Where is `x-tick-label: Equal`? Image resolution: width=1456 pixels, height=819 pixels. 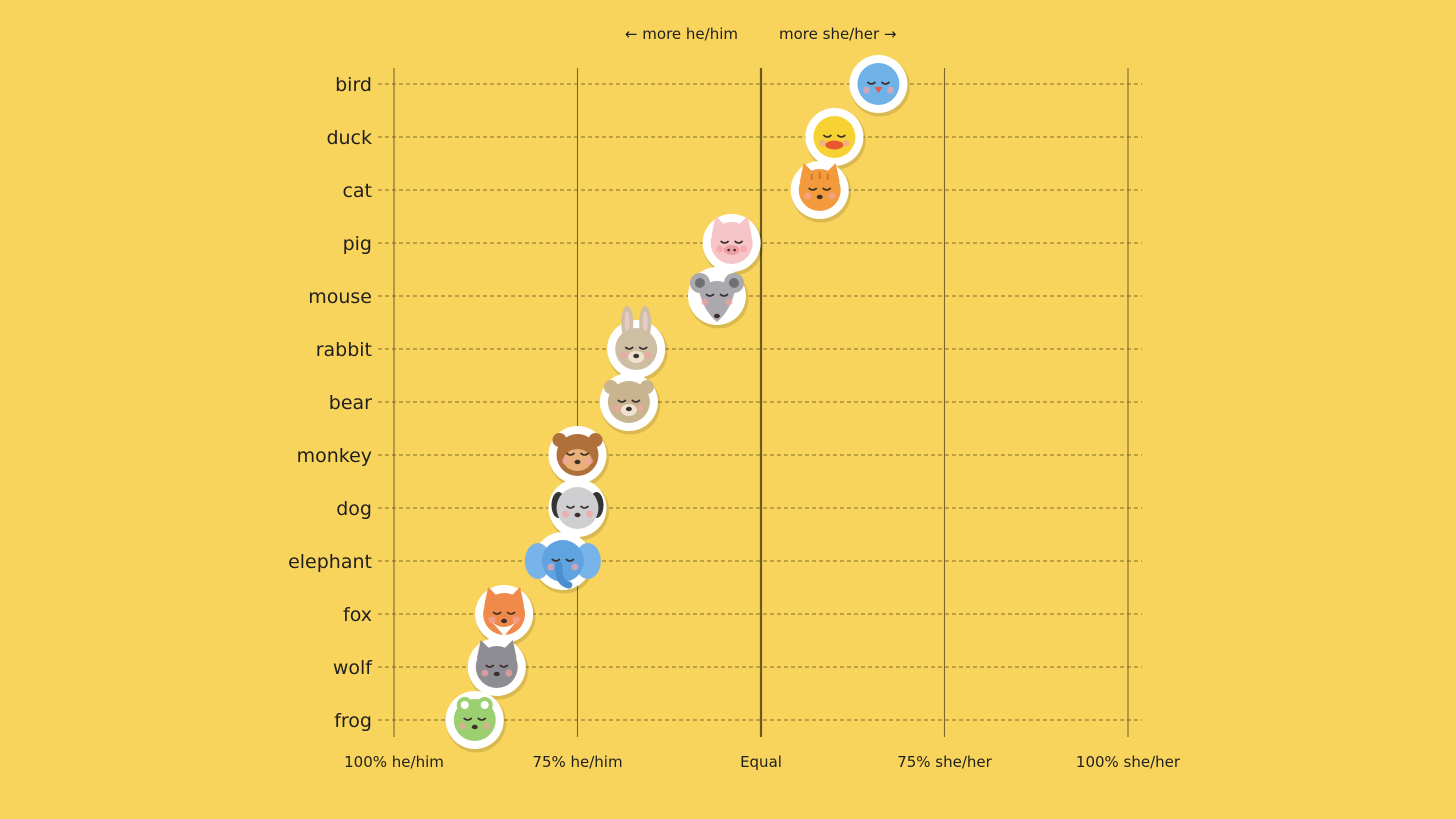 x-tick-label: Equal is located at coordinates (761, 762).